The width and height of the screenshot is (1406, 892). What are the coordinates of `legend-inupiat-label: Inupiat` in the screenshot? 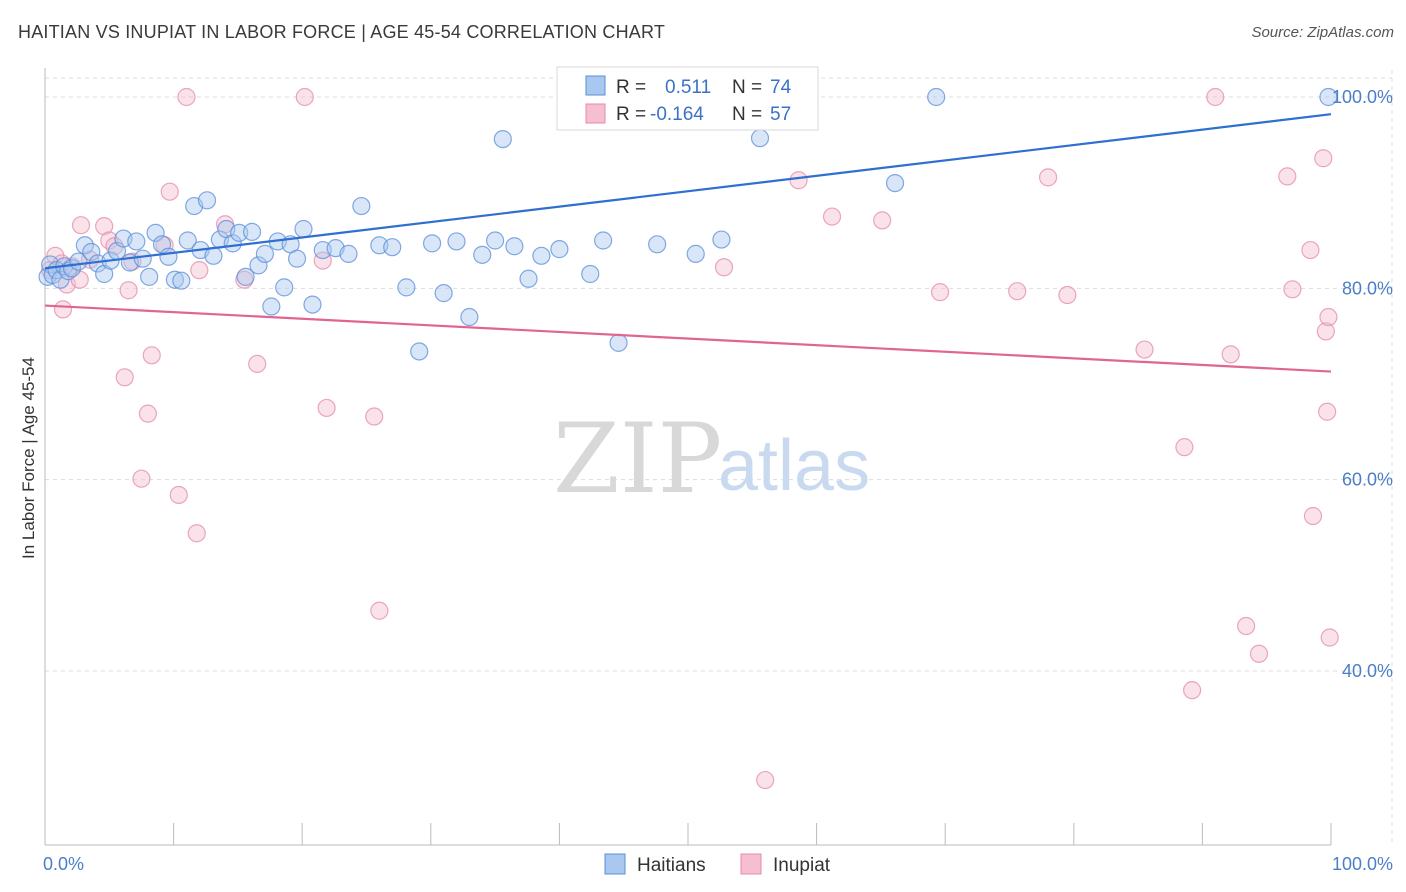 It's located at (802, 865).